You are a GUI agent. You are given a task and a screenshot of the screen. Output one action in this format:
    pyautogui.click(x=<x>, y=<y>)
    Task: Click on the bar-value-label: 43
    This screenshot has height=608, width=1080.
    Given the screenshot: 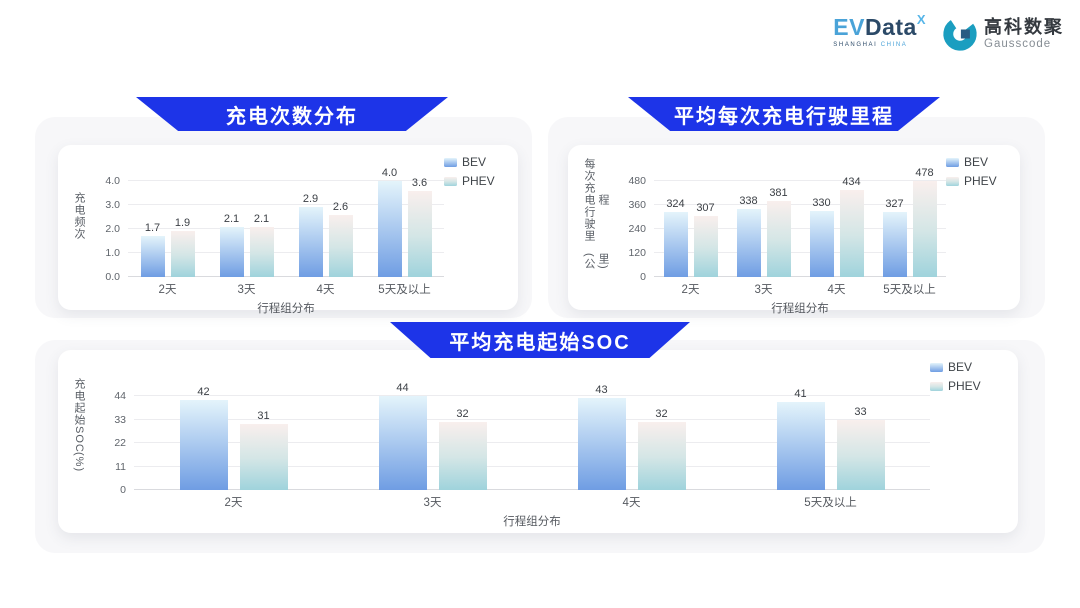 What is the action you would take?
    pyautogui.click(x=601, y=390)
    